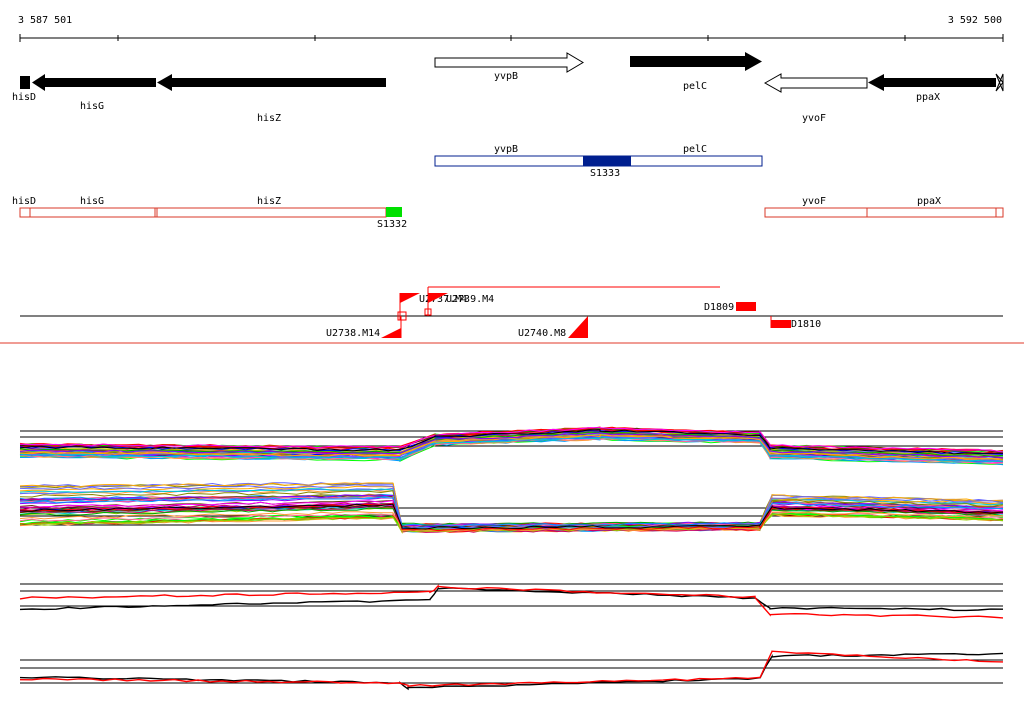 The width and height of the screenshot is (1024, 714). Describe the element at coordinates (508, 213) in the screenshot. I see `transcript-lower: hisD hisG hisZ S1332 yvoF ppaX` at that location.